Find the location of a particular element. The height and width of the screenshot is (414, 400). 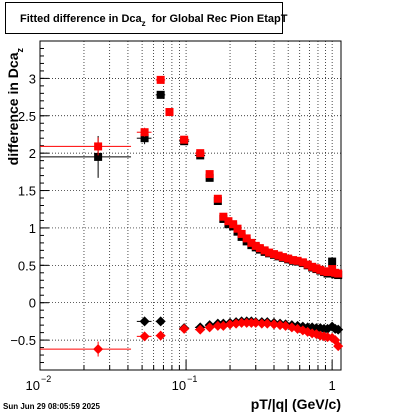

x-tick-exponent: −2 is located at coordinates (46, 379).